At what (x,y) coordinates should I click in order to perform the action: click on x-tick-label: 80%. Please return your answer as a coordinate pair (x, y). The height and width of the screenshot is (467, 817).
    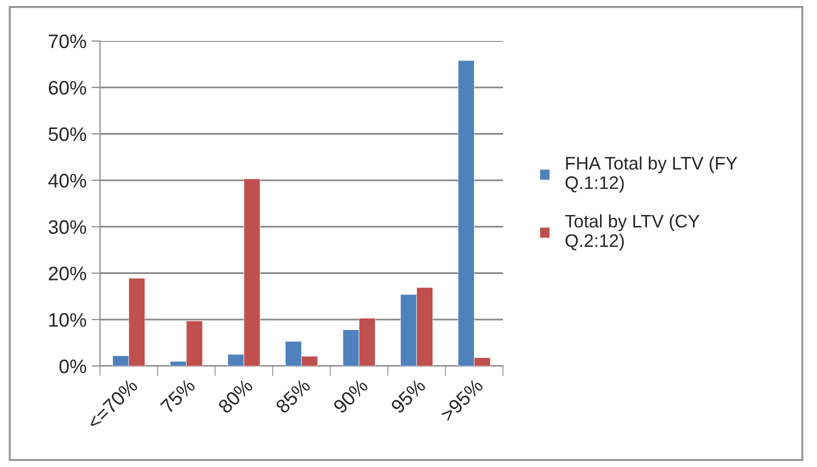
    Looking at the image, I should click on (235, 396).